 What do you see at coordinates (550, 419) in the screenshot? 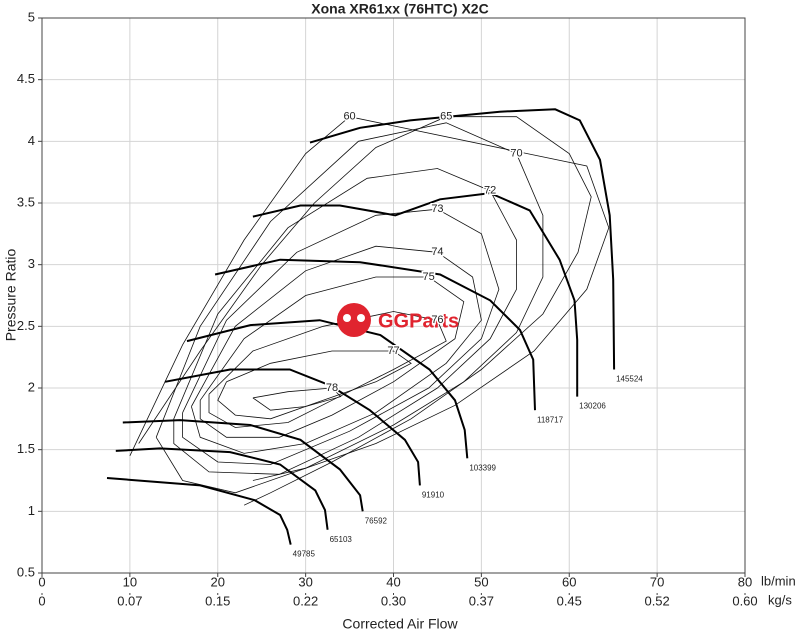
I see `speed-label: 118717` at bounding box center [550, 419].